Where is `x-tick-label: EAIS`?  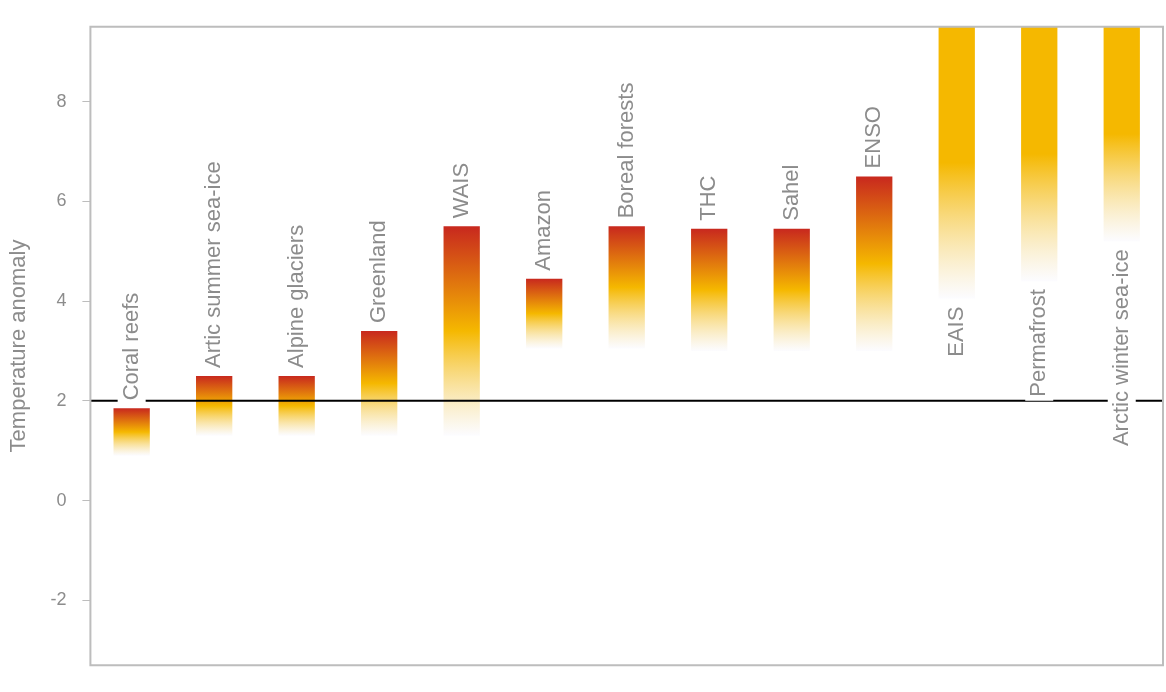
x-tick-label: EAIS is located at coordinates (955, 331).